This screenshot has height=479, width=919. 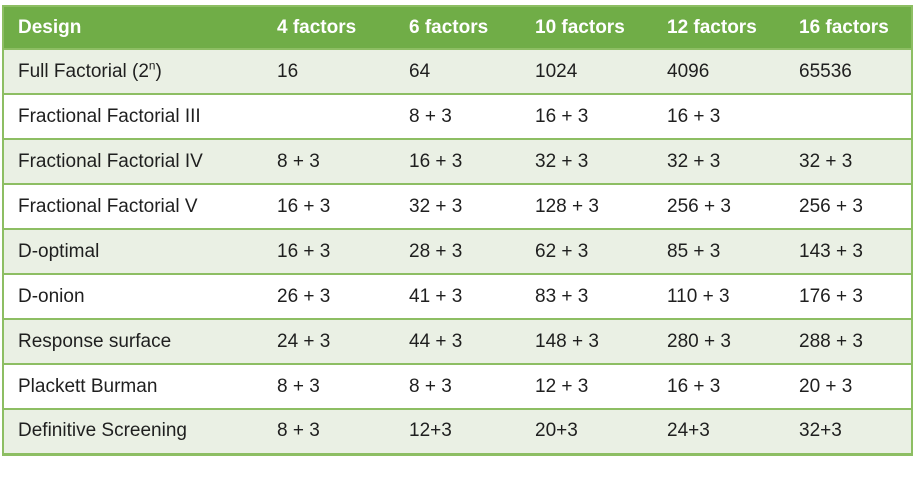 I want to click on runs-value-cell: 41 + 3, so click(x=436, y=296).